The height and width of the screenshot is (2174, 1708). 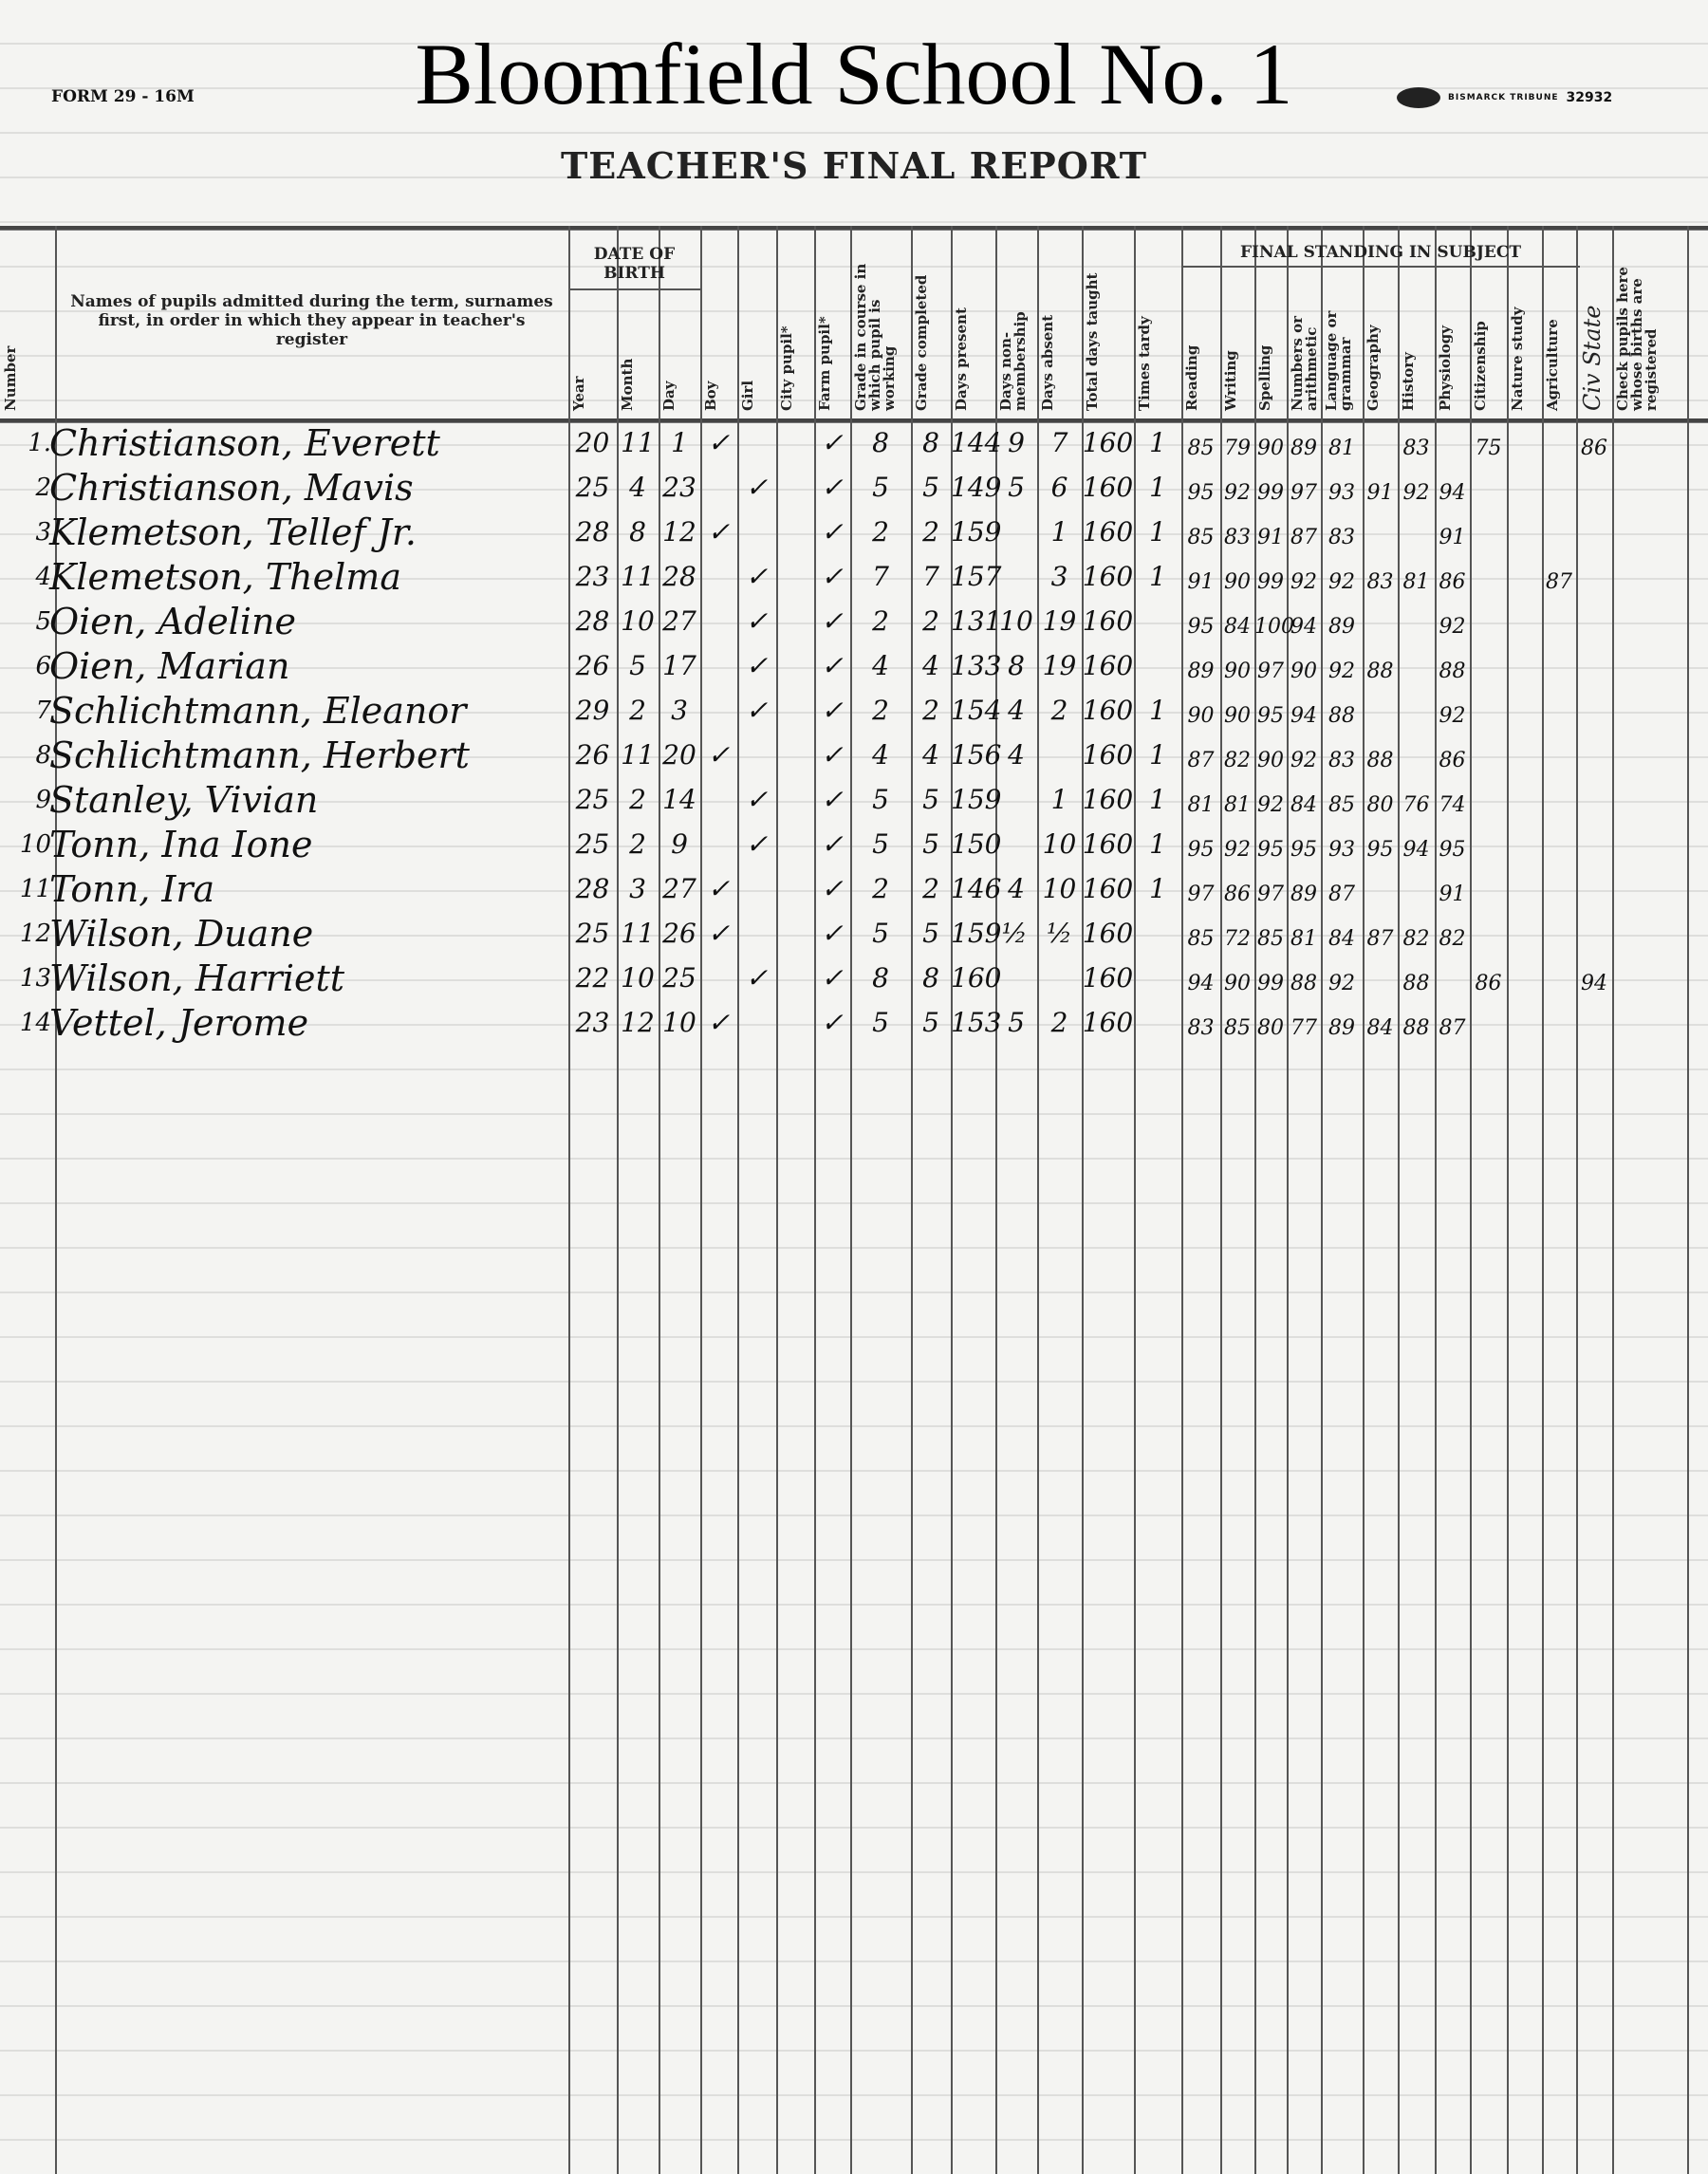 What do you see at coordinates (787, 368) in the screenshot?
I see `column-header: City pupil*` at bounding box center [787, 368].